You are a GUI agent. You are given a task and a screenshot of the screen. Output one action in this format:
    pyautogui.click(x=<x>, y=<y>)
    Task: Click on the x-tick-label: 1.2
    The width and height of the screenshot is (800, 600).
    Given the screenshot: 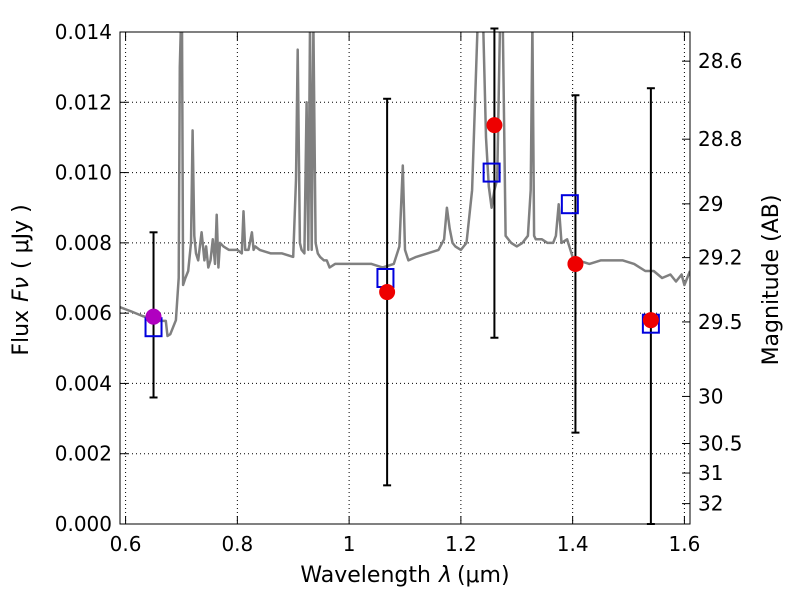 What is the action you would take?
    pyautogui.click(x=461, y=544)
    